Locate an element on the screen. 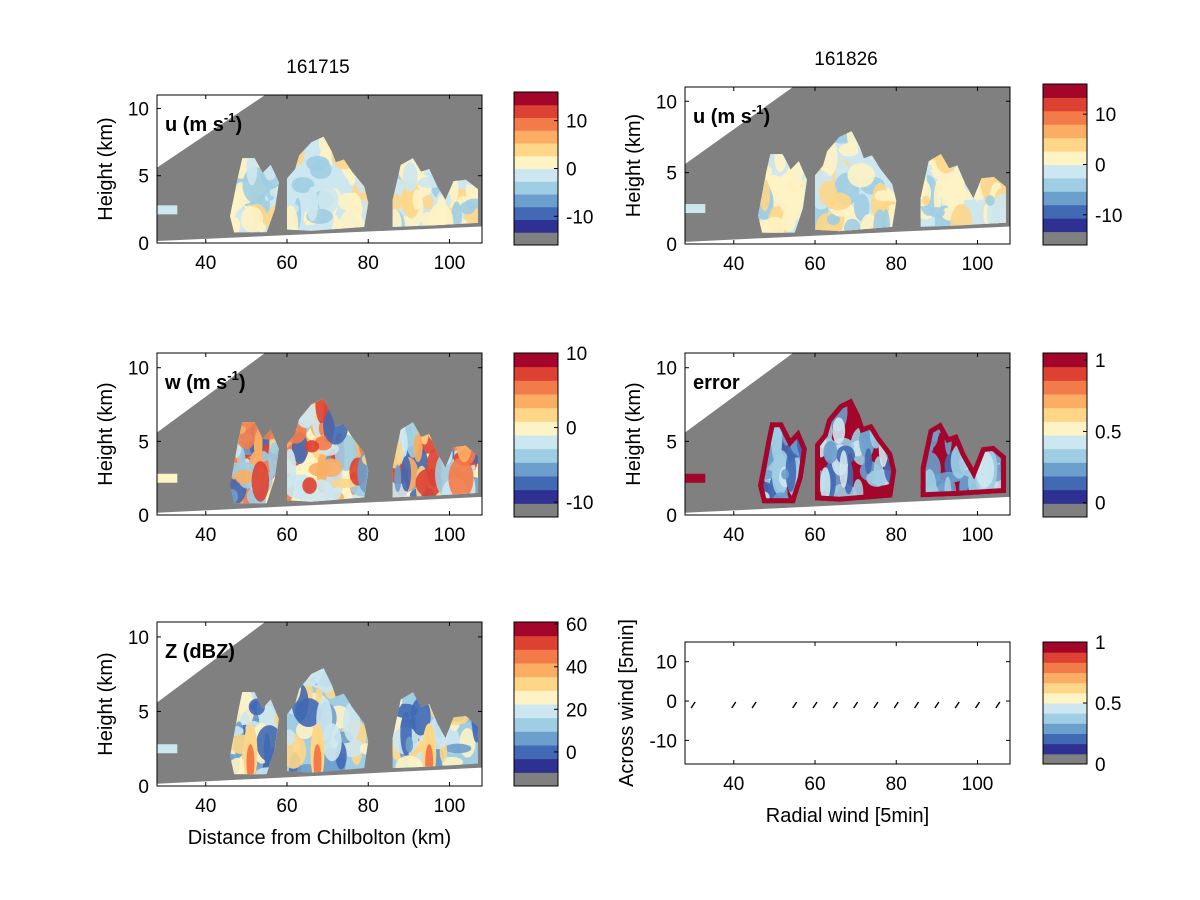 The height and width of the screenshot is (900, 1200). y-axis-label: Height (km) is located at coordinates (634, 433).